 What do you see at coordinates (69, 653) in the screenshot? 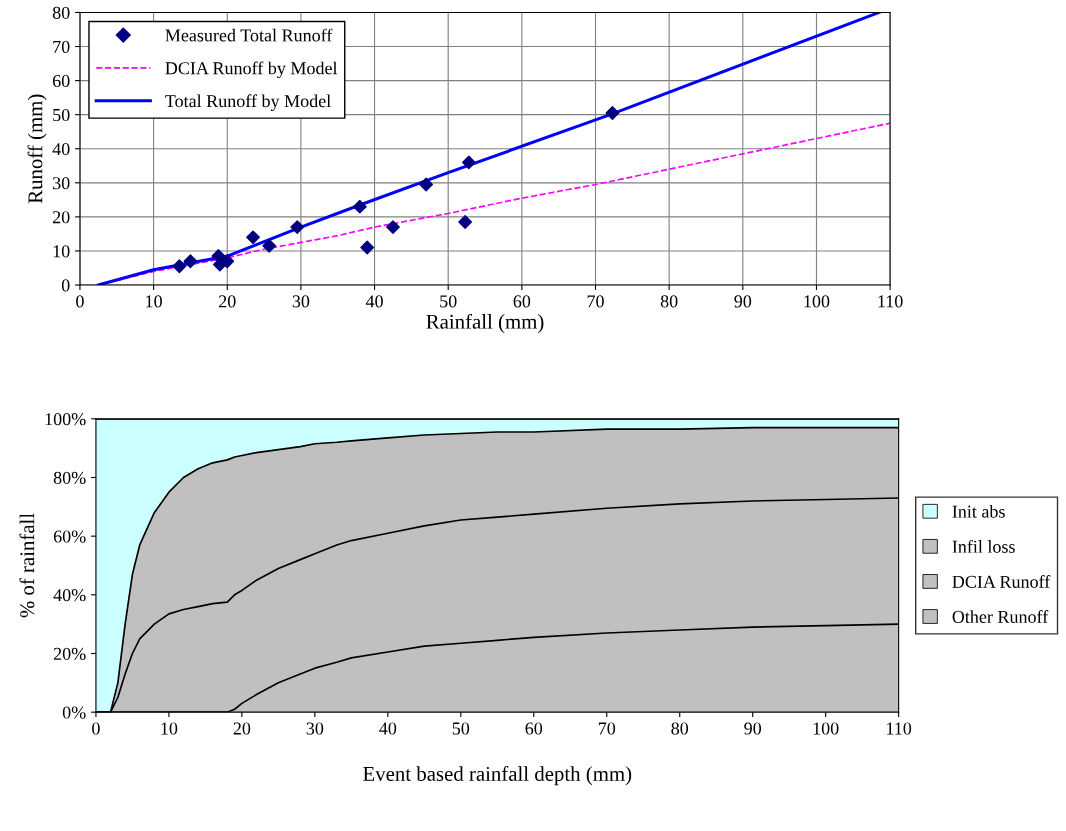
I see `y-tick-label: 20%` at bounding box center [69, 653].